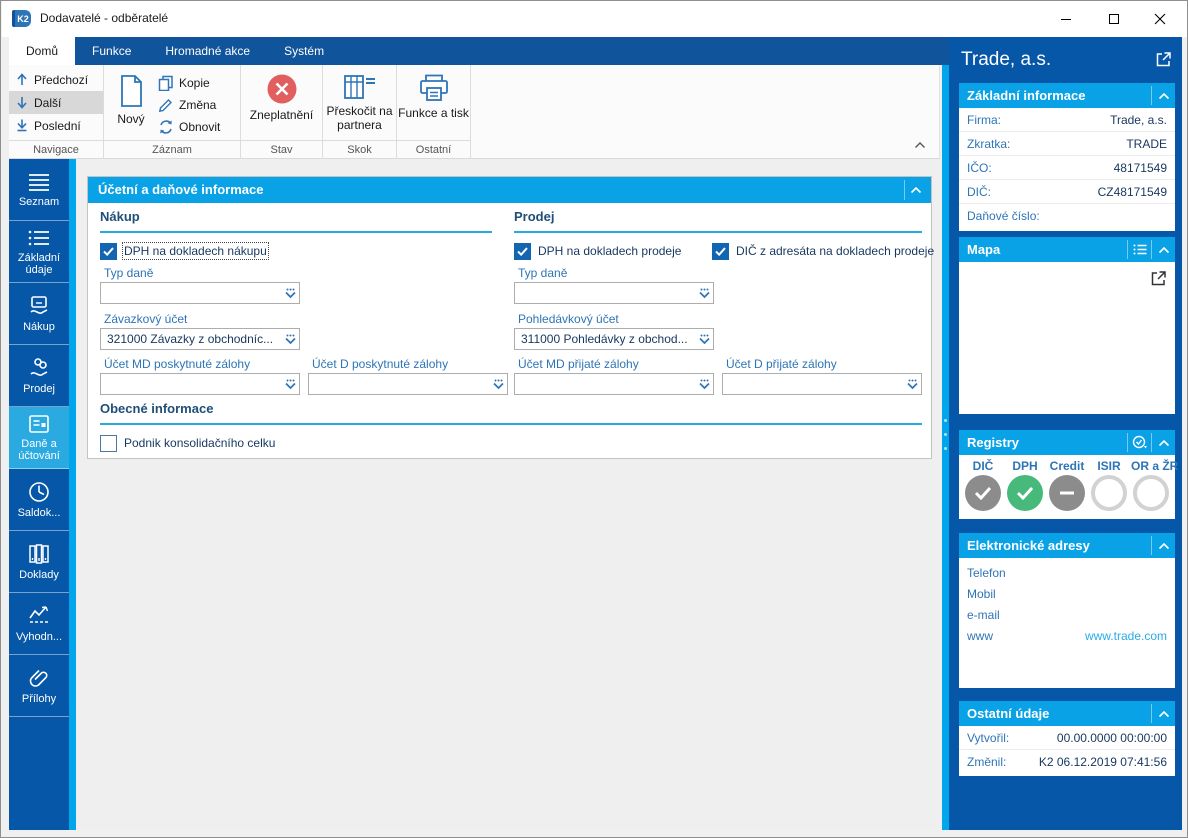 The width and height of the screenshot is (1188, 838). I want to click on panel-title: Účetní a daňové informace, so click(181, 189).